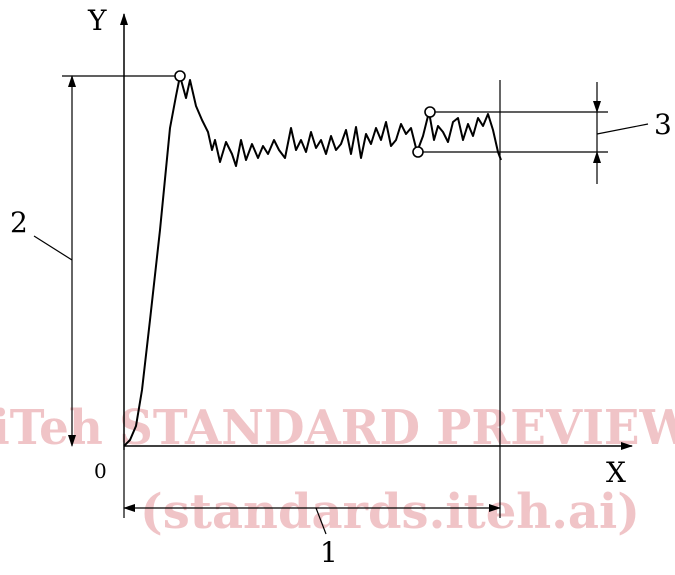 This screenshot has height=575, width=675. I want to click on origin-label: 0, so click(100, 471).